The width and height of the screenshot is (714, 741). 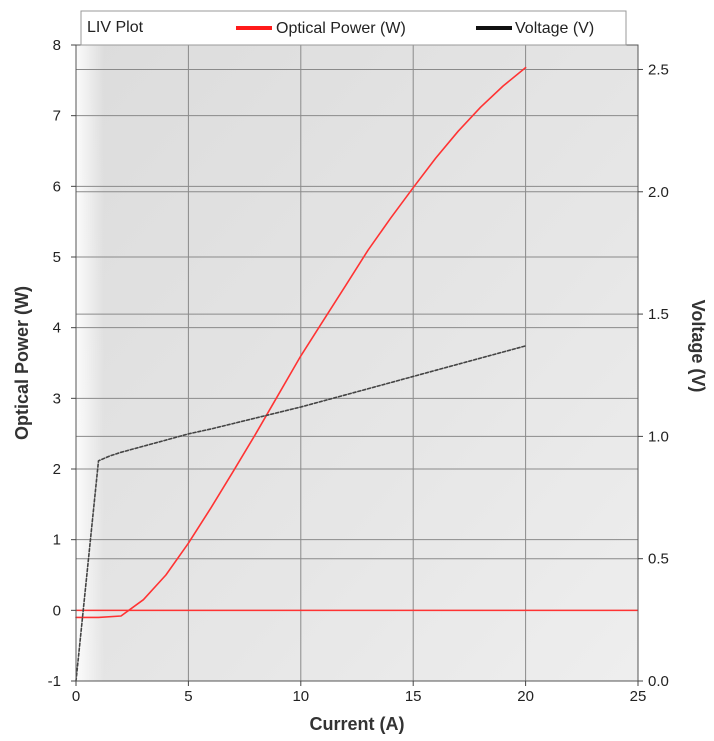 What do you see at coordinates (57, 45) in the screenshot?
I see `y-left-tick-label-9: 8` at bounding box center [57, 45].